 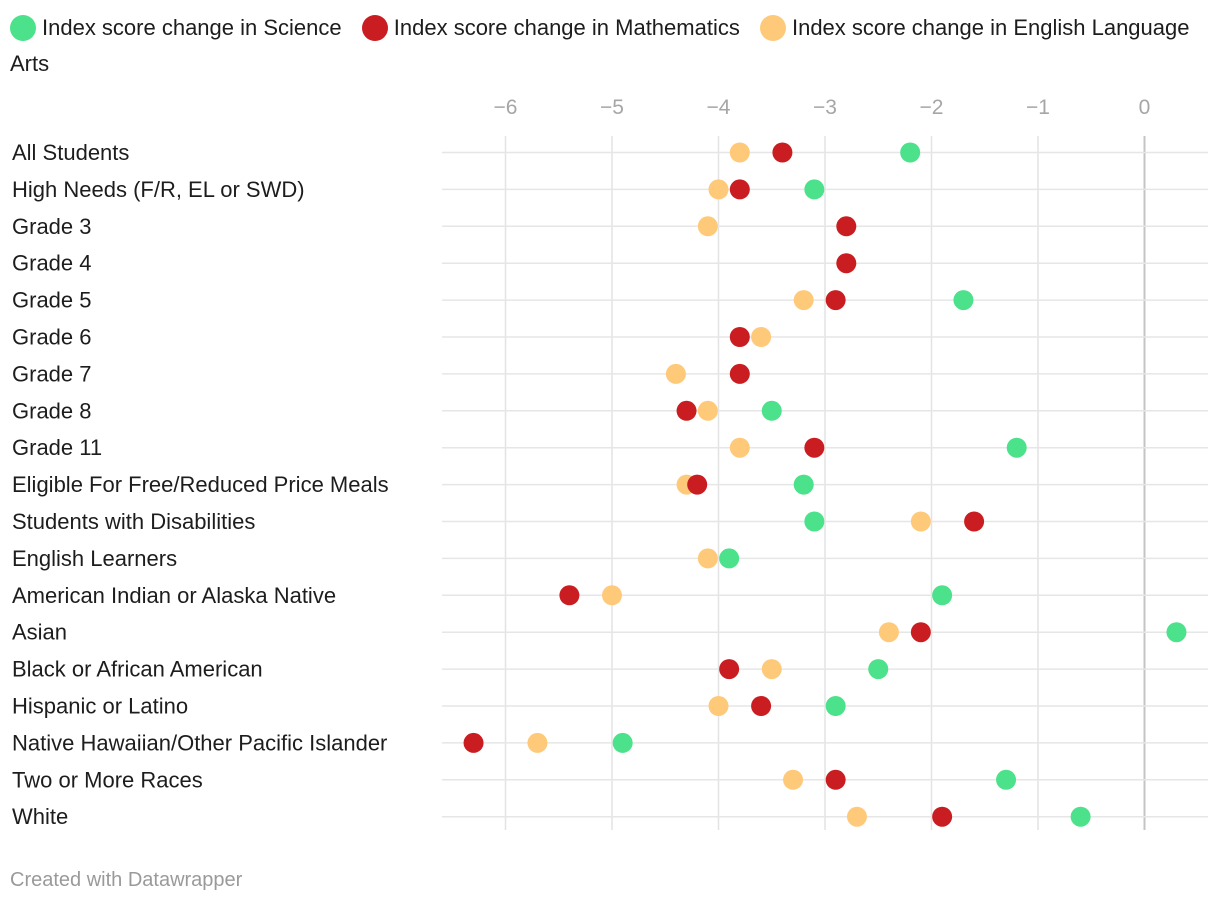 I want to click on x-tick-label: −6, so click(x=506, y=107).